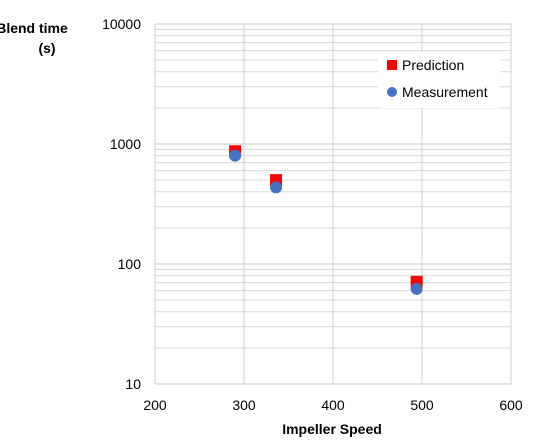  I want to click on x-tick-labels: 200 300 400 500 600, so click(333, 405).